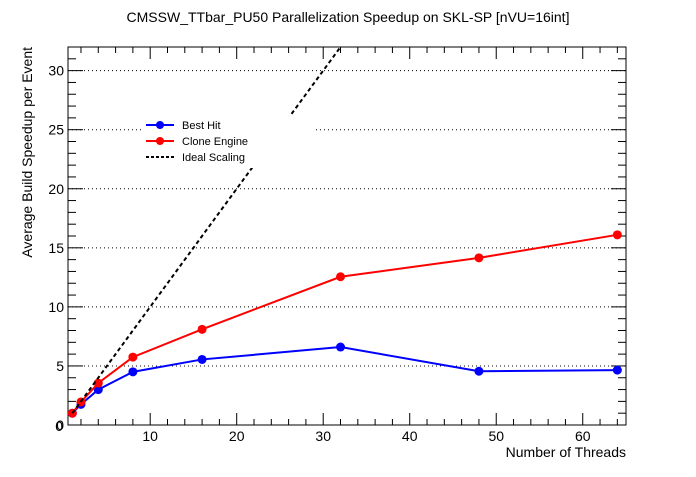 This screenshot has width=696, height=477. I want to click on y-tick-label: 0, so click(60, 425).